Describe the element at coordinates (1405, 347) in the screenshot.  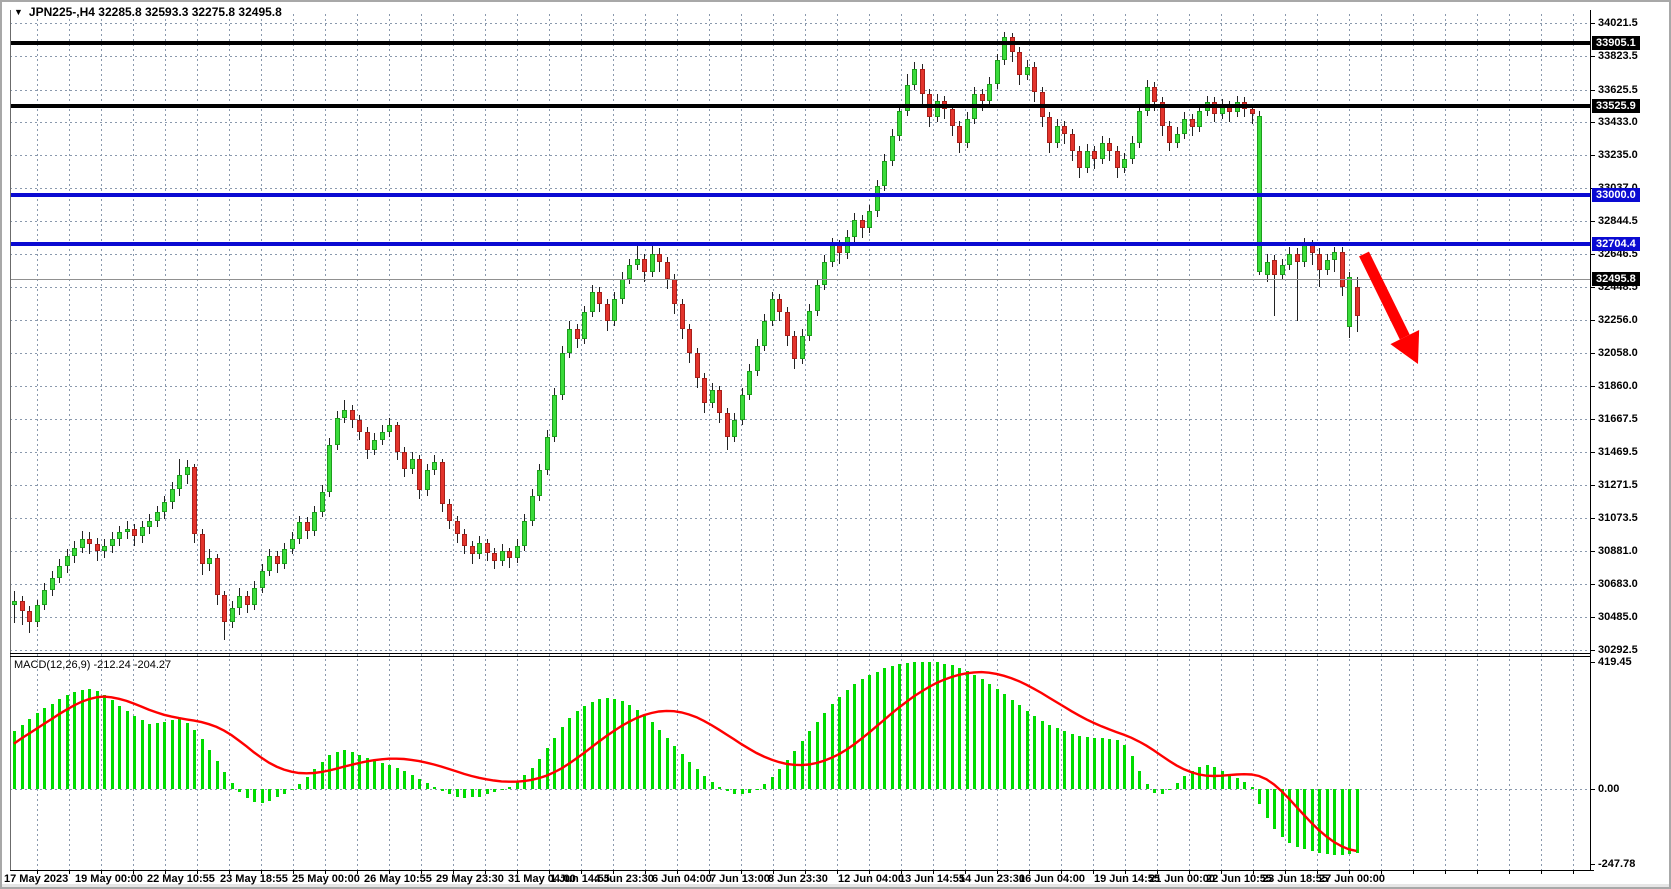
I see `trend-arrow-head` at that location.